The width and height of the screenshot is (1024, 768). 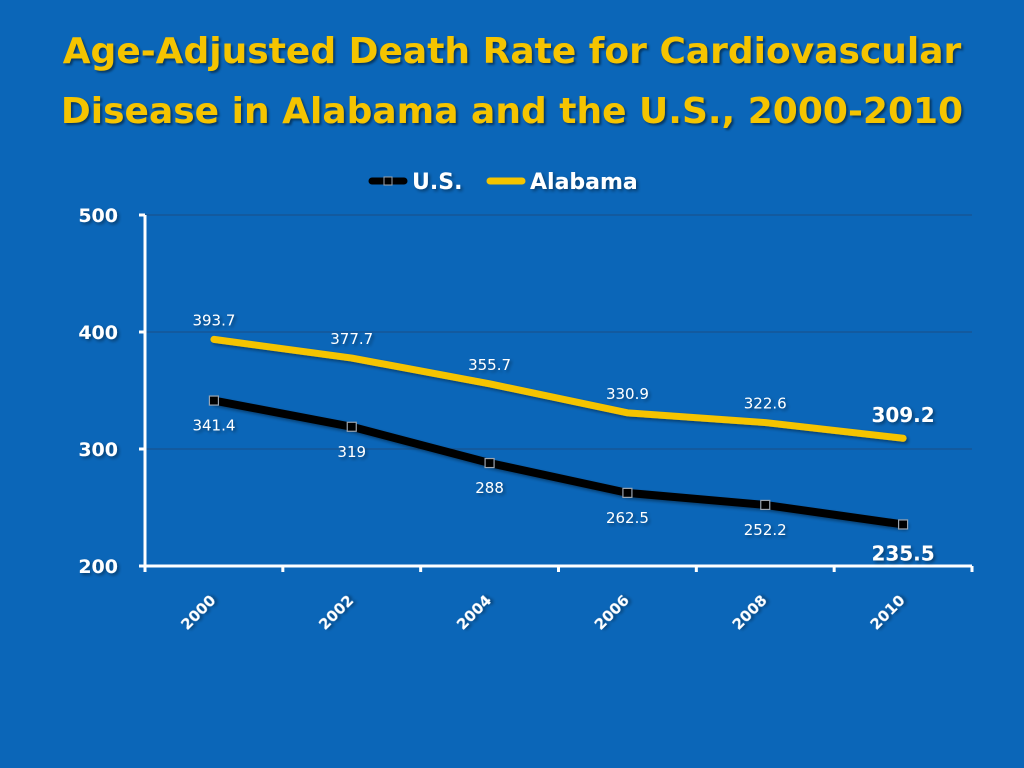 What do you see at coordinates (902, 553) in the screenshot?
I see `data-label-us-2010: 235.5` at bounding box center [902, 553].